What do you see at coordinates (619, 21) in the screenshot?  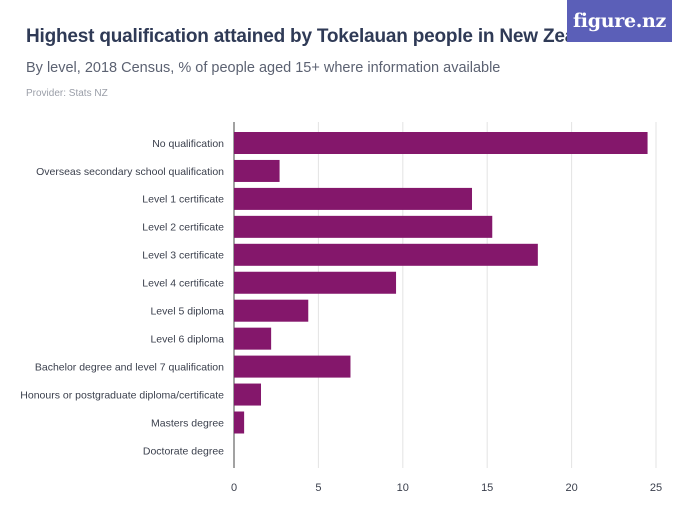 I see `figure-nz-logo: figure.nz` at bounding box center [619, 21].